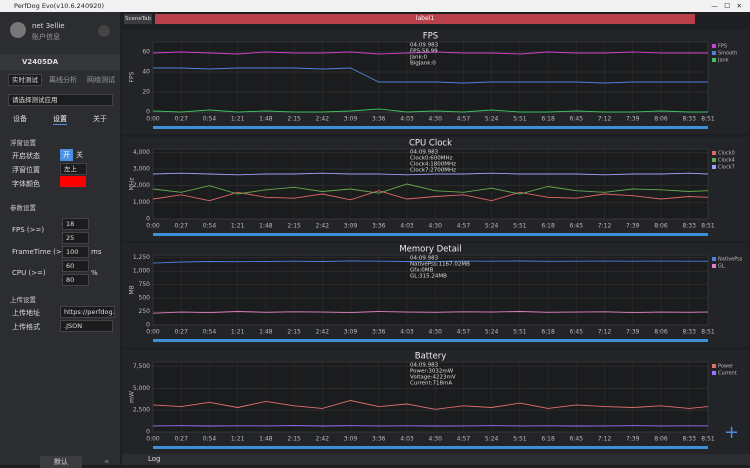 This screenshot has height=468, width=750. Describe the element at coordinates (436, 459) in the screenshot. I see `log-bar: Log` at that location.